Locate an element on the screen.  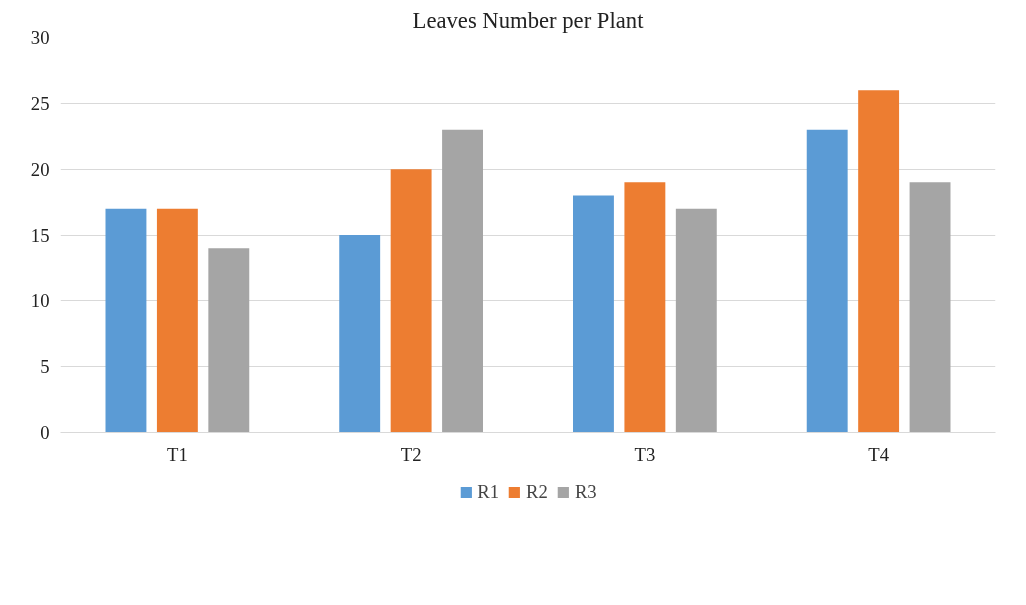
legend-label: R1 is located at coordinates (488, 492).